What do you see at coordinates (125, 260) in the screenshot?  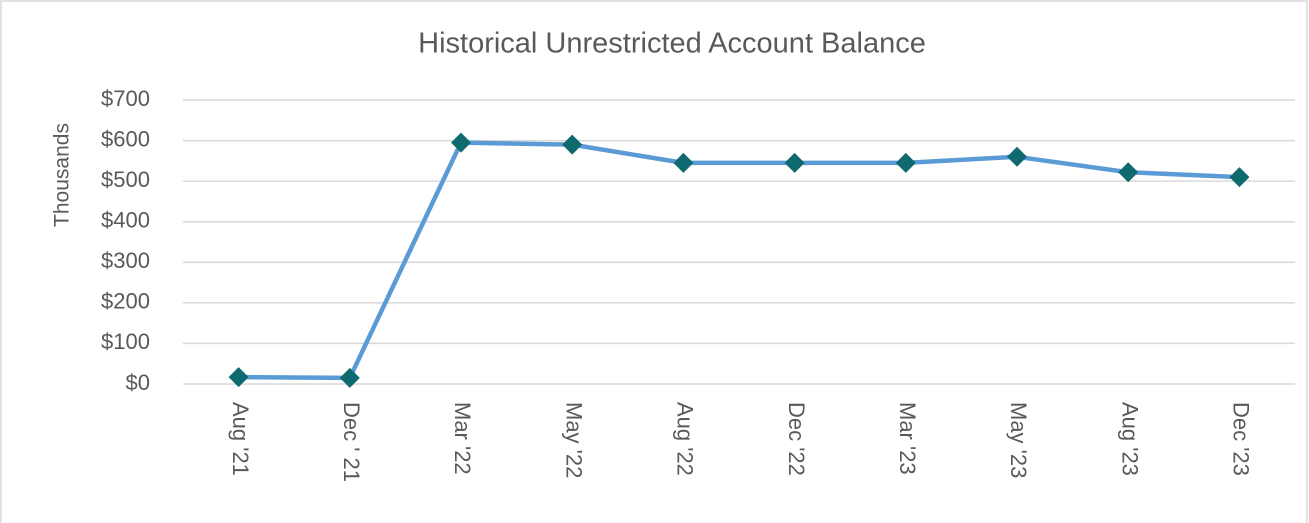 I see `y-tick-label: $300` at bounding box center [125, 260].